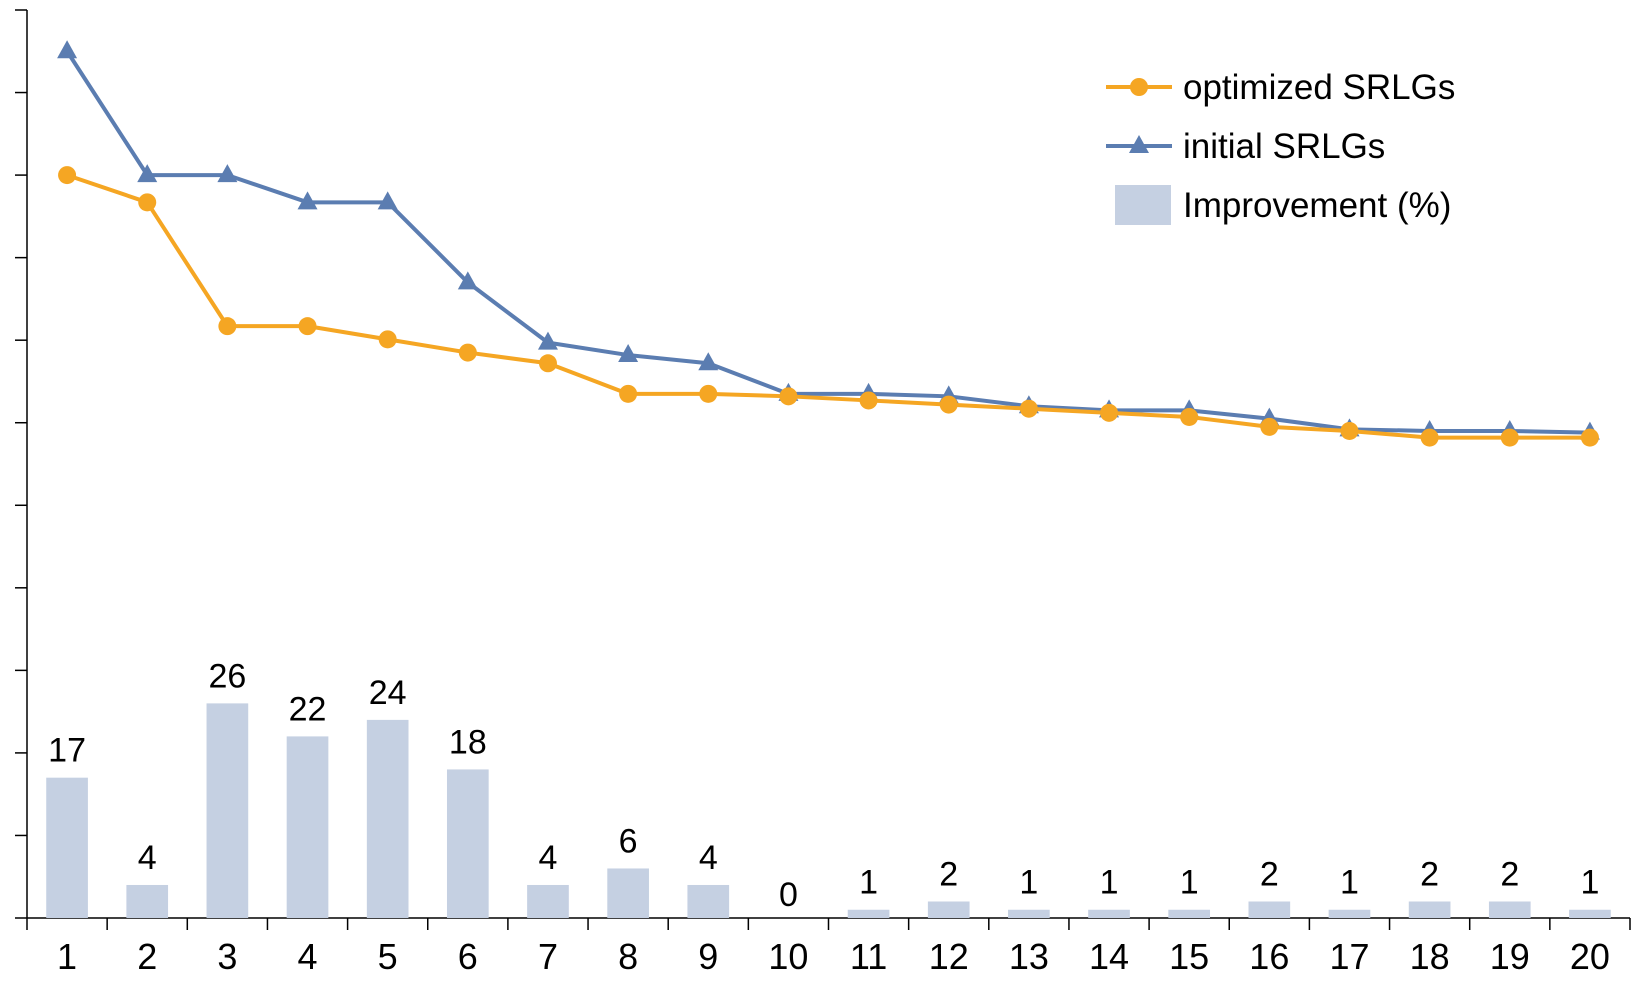 The width and height of the screenshot is (1641, 989). I want to click on x-tick-label: 19, so click(1510, 956).